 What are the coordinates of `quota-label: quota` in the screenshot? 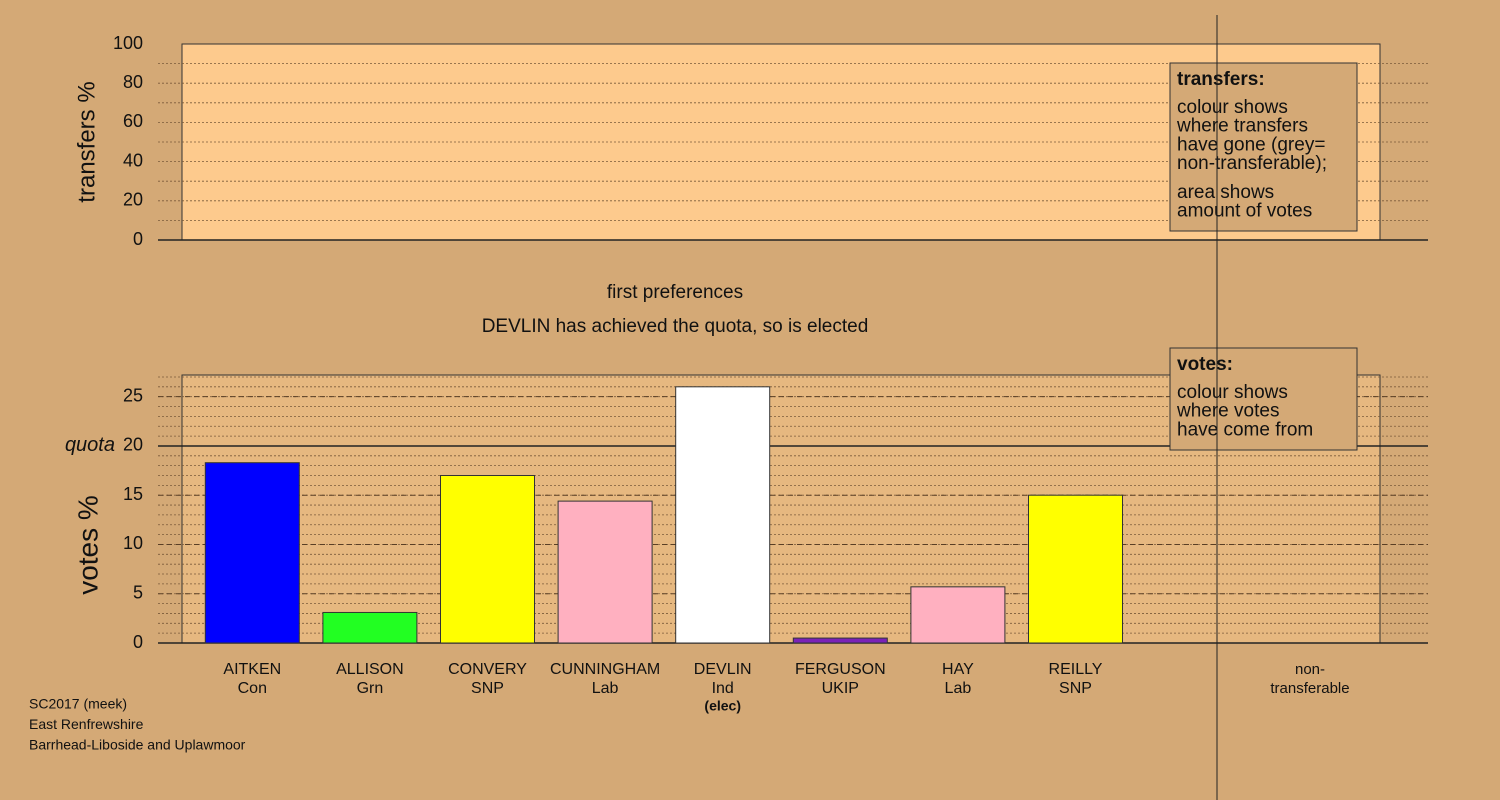 It's located at (90, 445).